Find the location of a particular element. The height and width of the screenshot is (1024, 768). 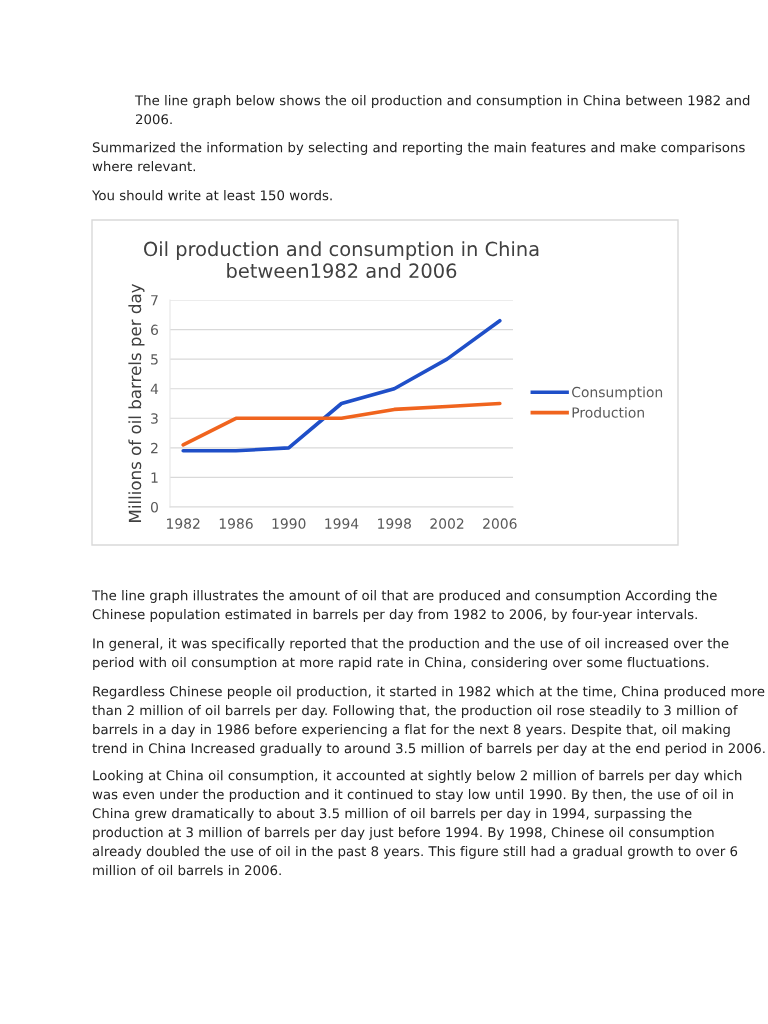

text: You should write at least 150 words. is located at coordinates (211, 195).